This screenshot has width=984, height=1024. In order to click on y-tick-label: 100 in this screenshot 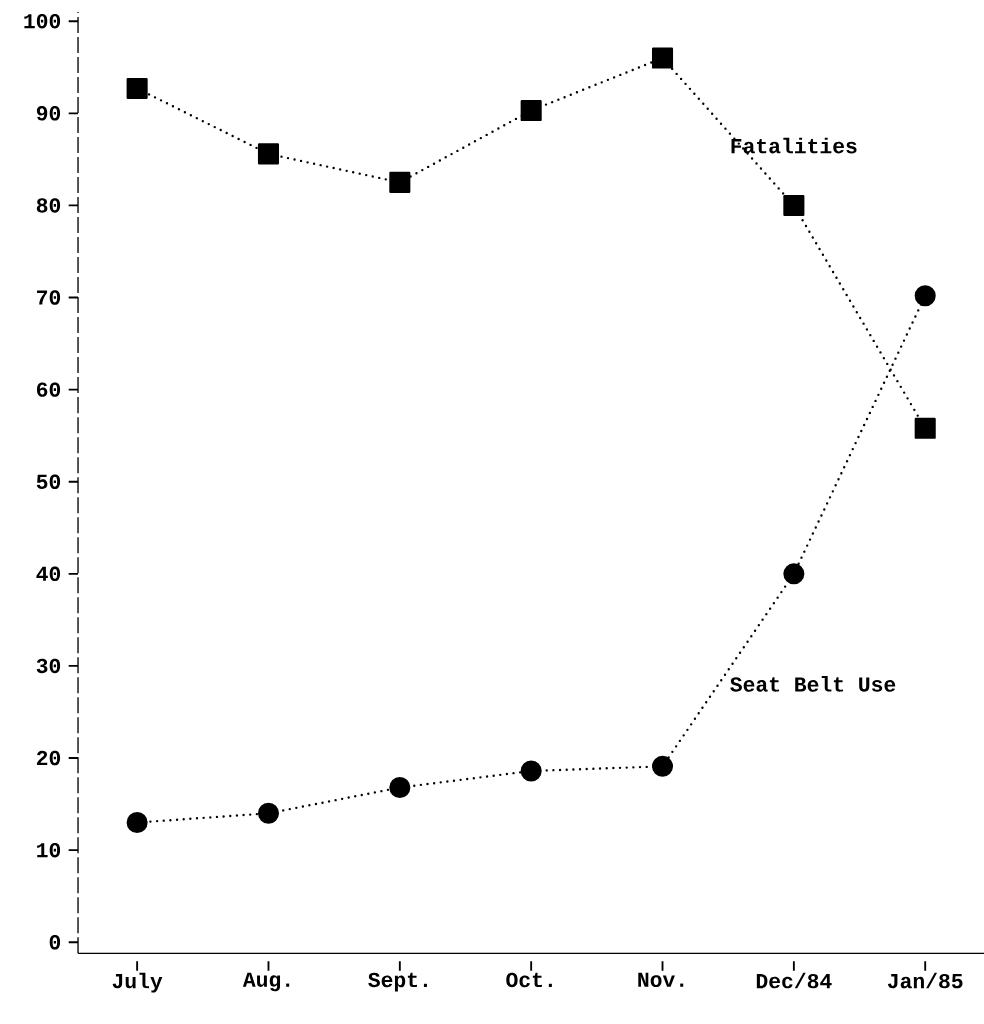, I will do `click(42, 21)`.